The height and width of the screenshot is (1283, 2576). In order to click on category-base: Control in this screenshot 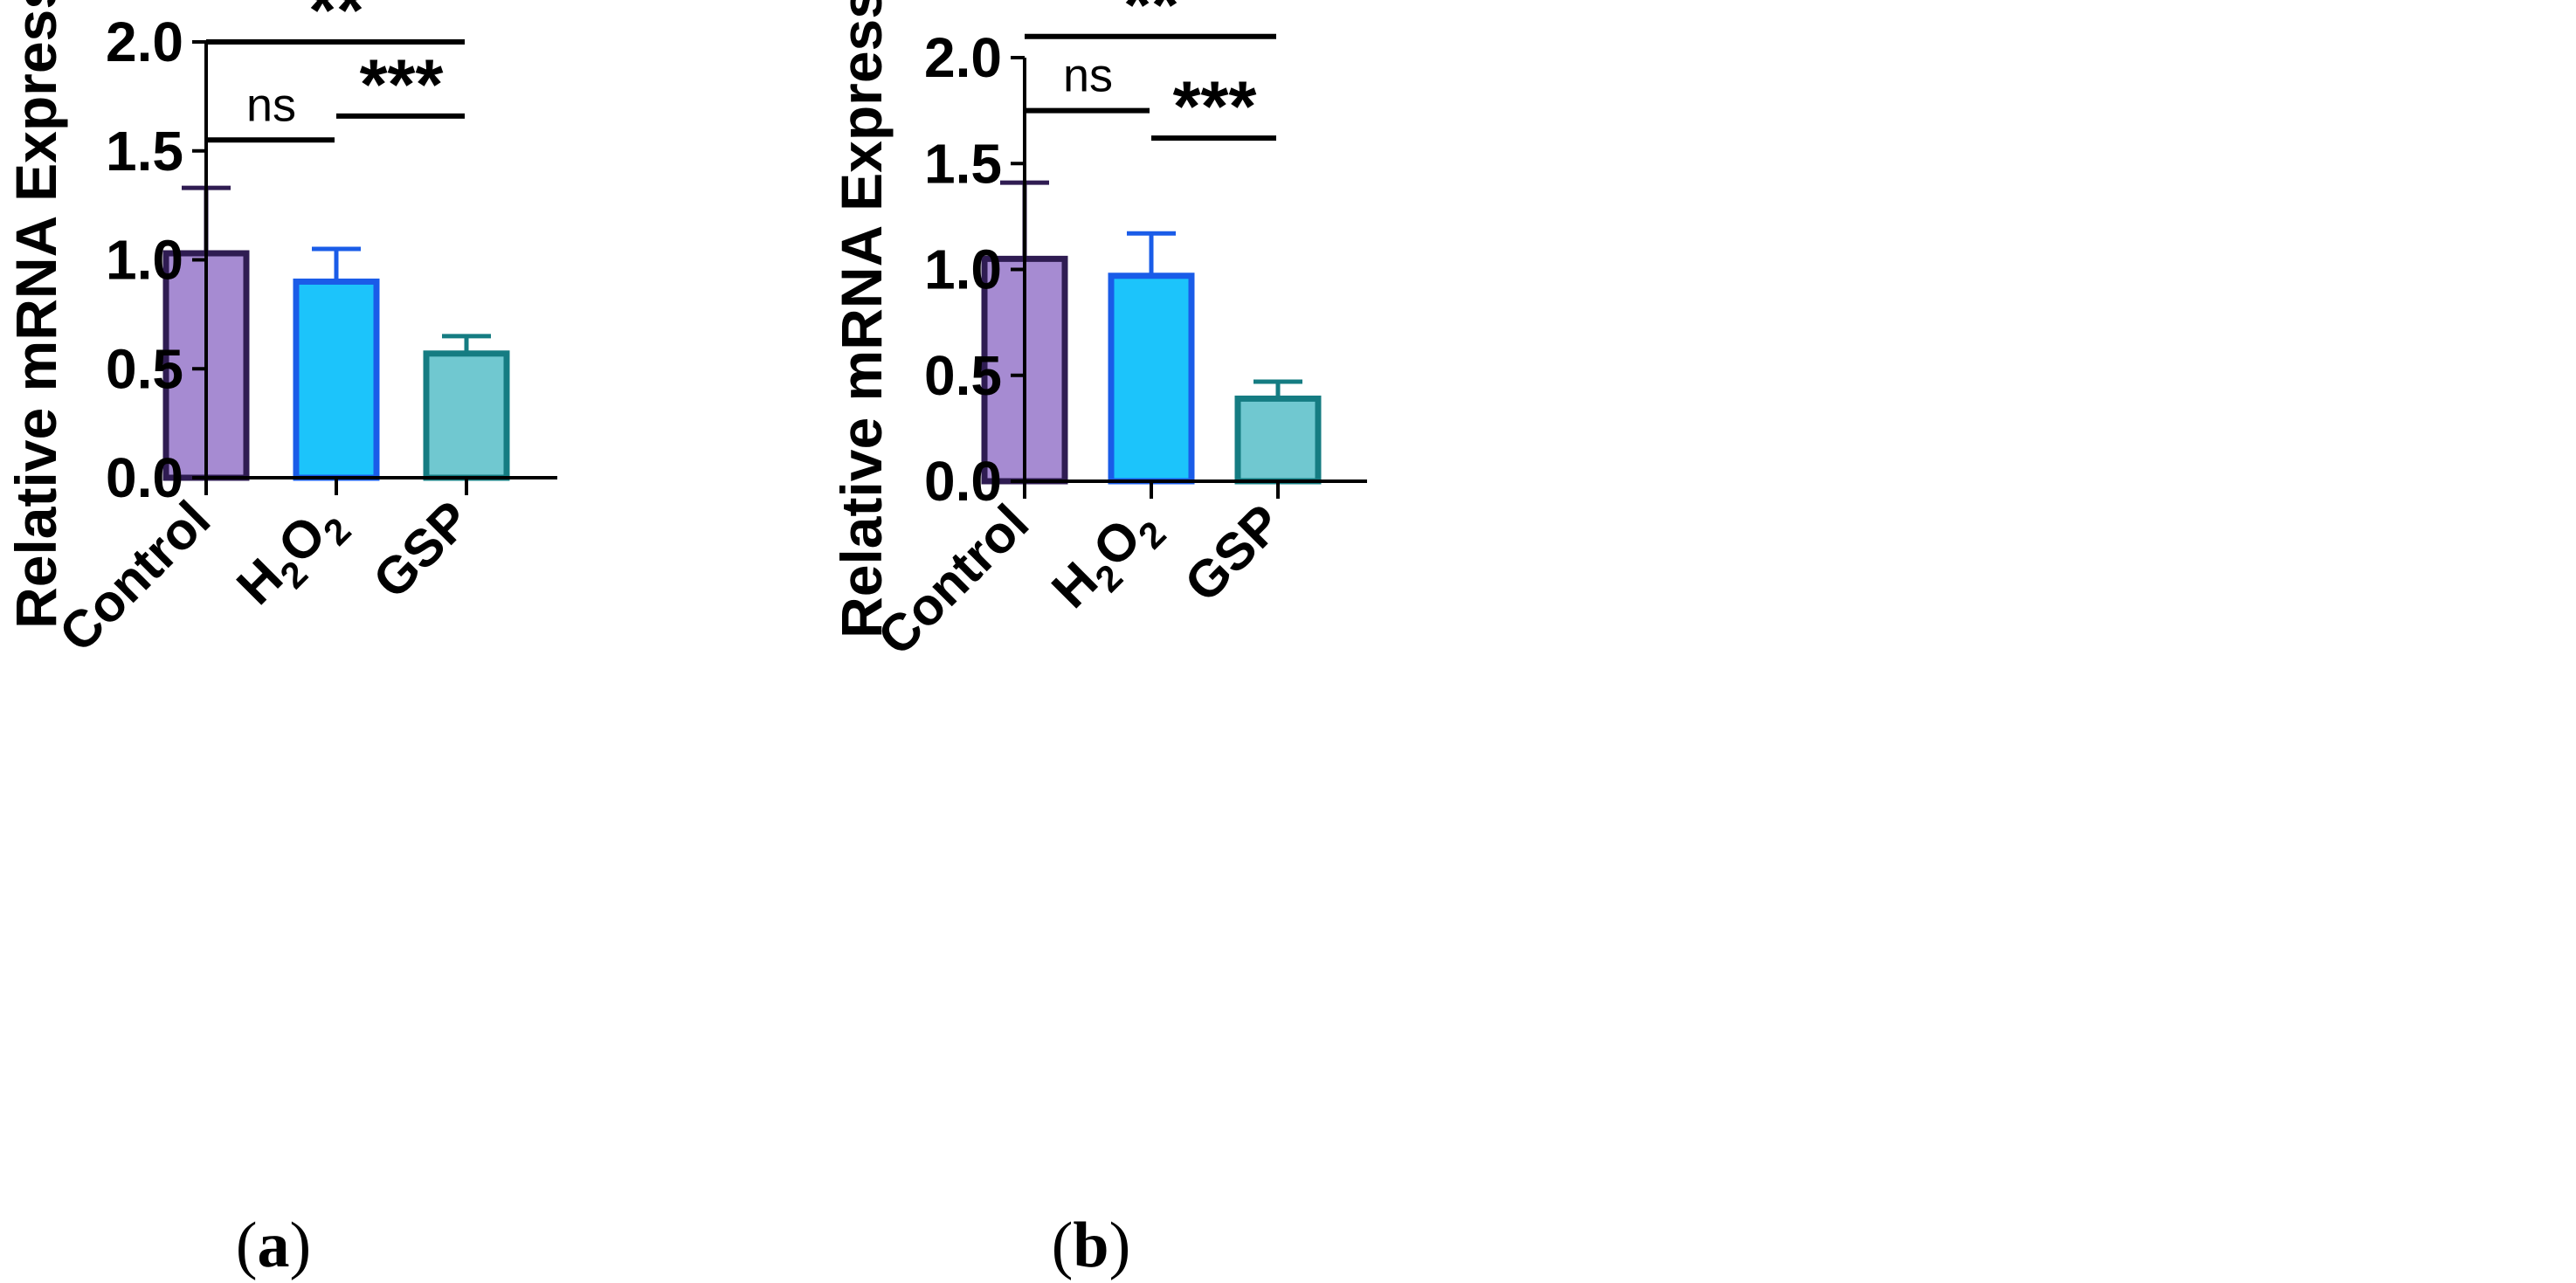, I will do `click(134, 576)`.